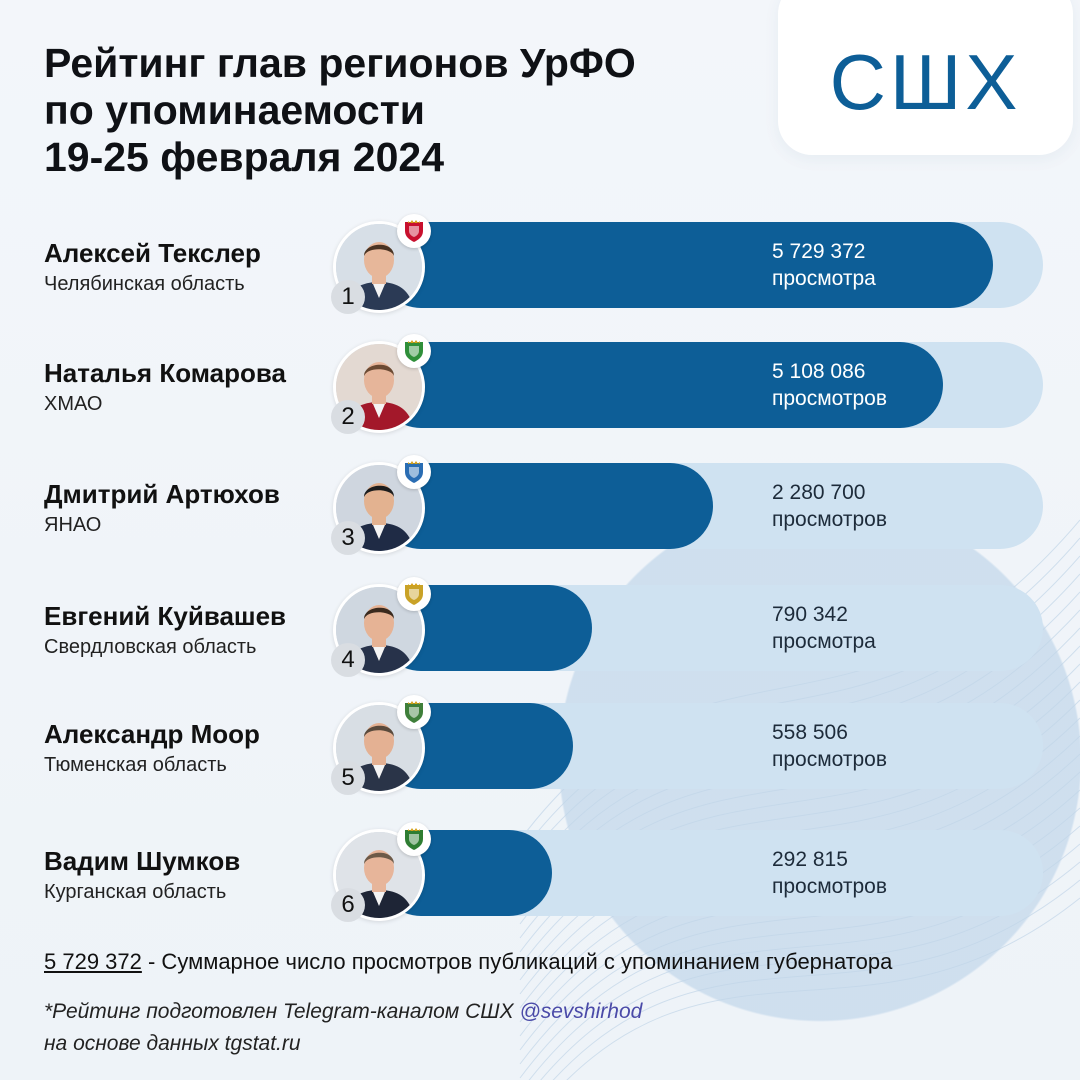 The width and height of the screenshot is (1080, 1080). Describe the element at coordinates (829, 873) in the screenshot. I see `views-label: 292 815 просмотров` at that location.